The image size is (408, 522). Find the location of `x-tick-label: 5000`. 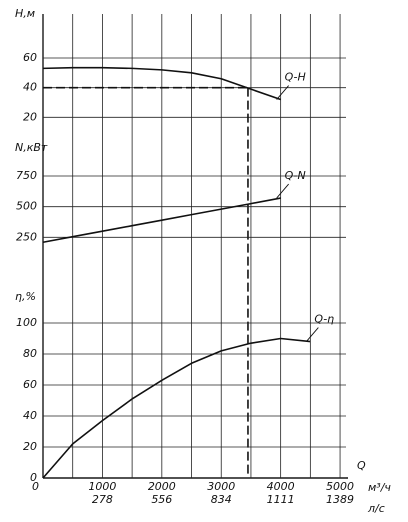

x-tick-label: 5000 is located at coordinates (340, 486).